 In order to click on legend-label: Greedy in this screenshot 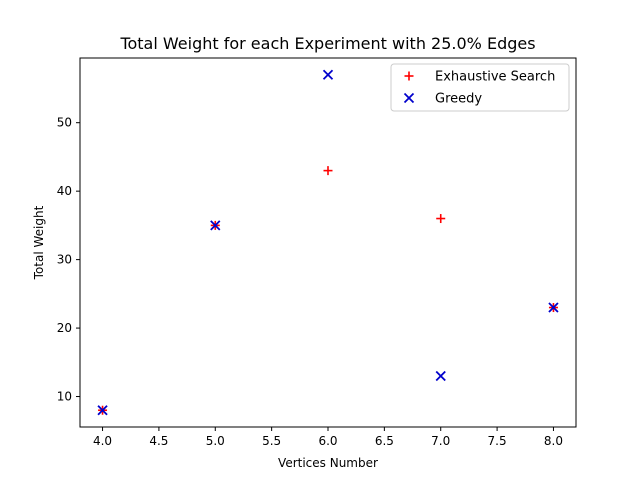, I will do `click(458, 99)`.